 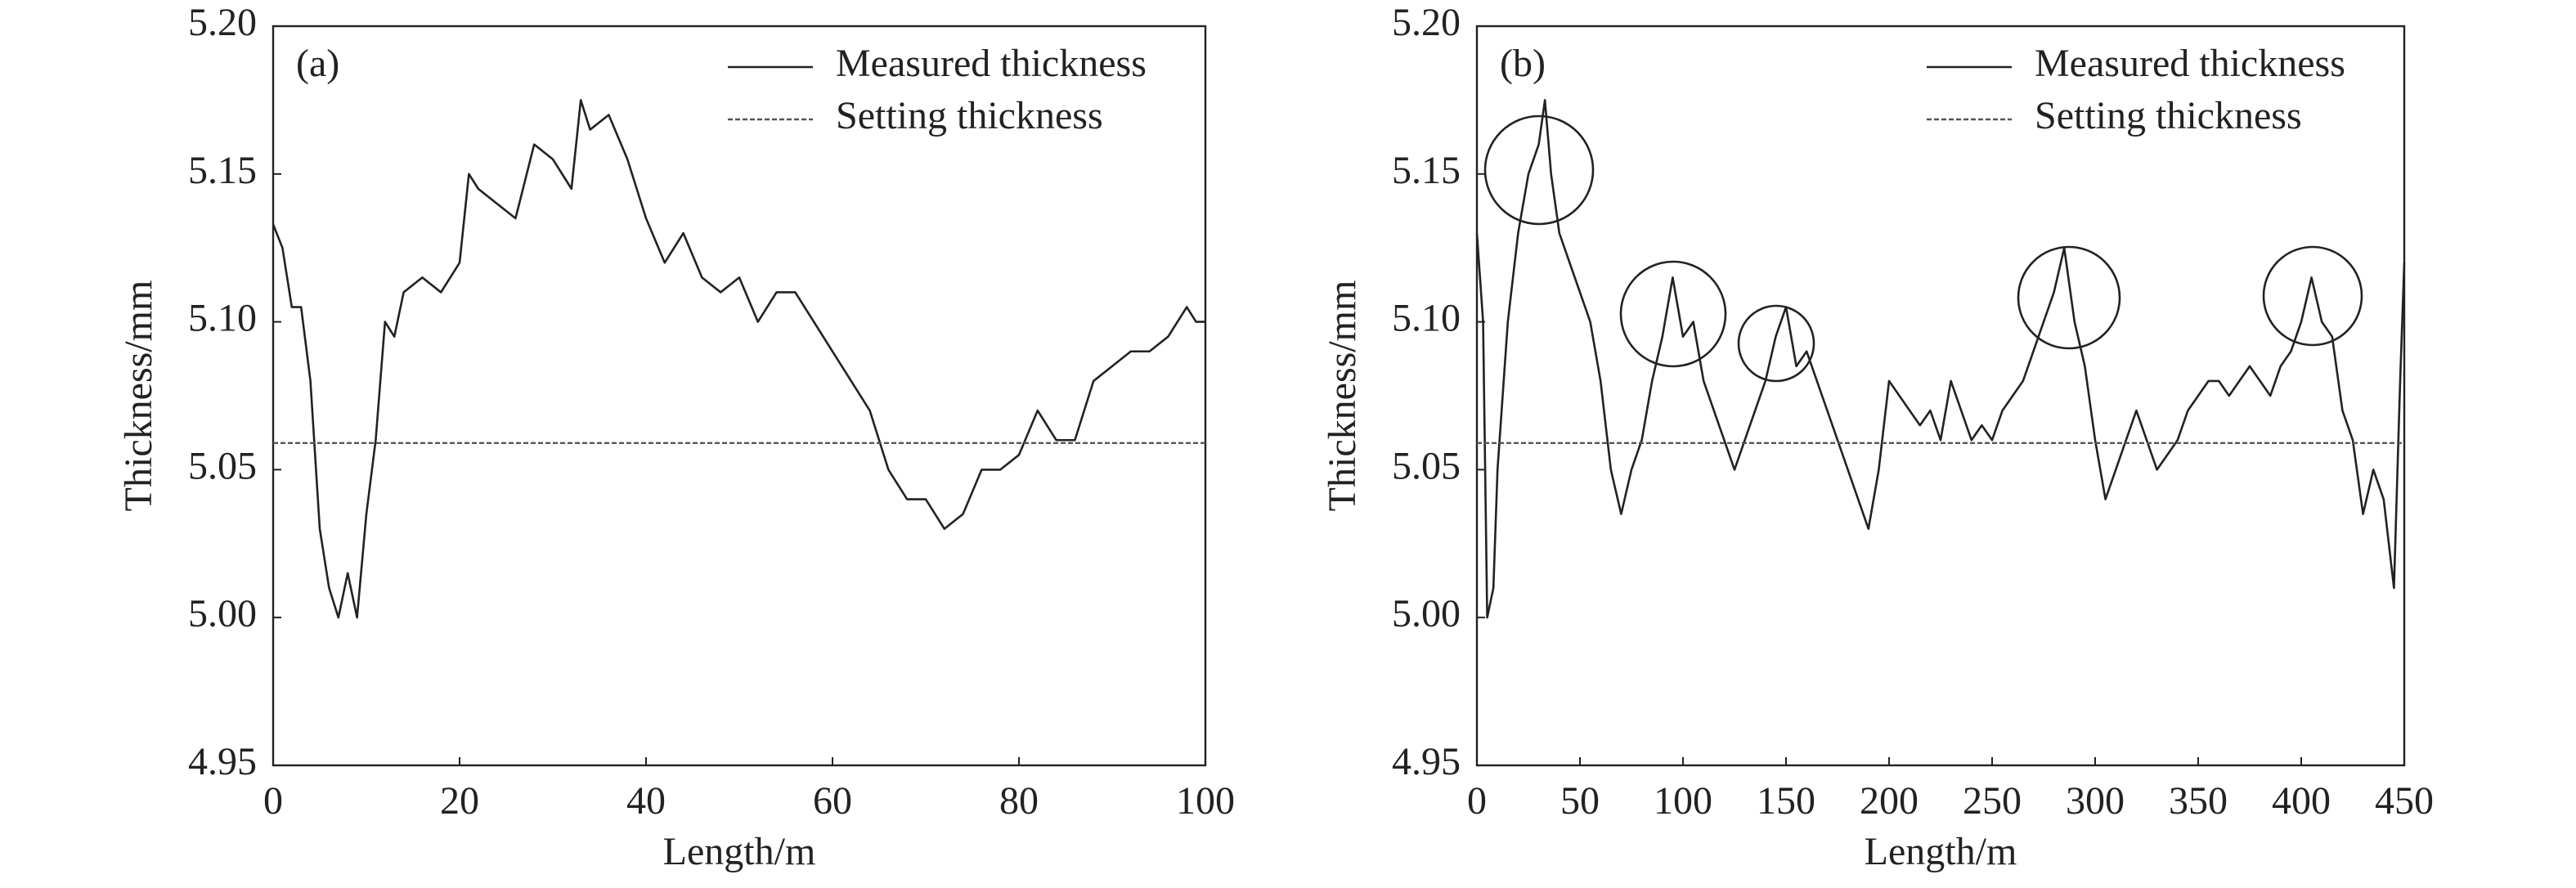 I want to click on x-tick-label: 50, so click(x=1580, y=801).